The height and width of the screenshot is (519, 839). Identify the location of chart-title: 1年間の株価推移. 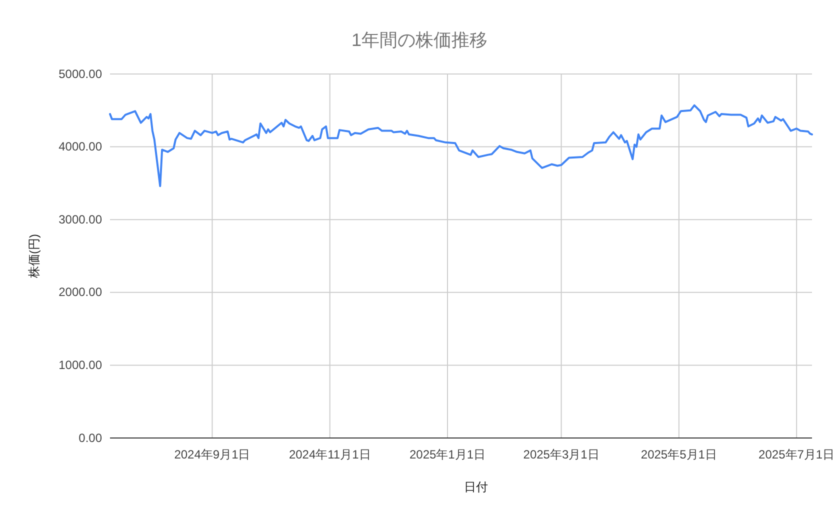
(419, 40).